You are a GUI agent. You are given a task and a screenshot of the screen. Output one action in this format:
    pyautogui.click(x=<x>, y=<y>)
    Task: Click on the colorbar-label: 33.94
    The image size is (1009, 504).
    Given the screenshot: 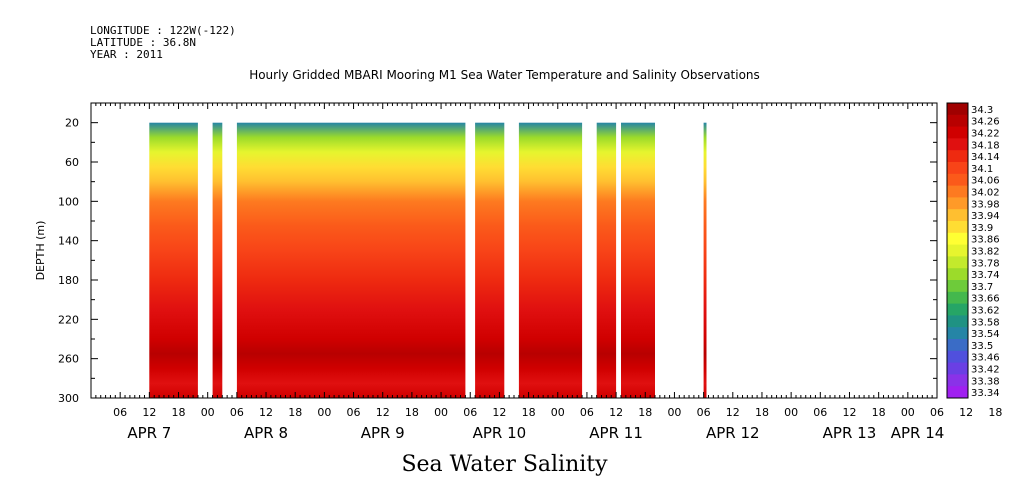 What is the action you would take?
    pyautogui.click(x=985, y=216)
    